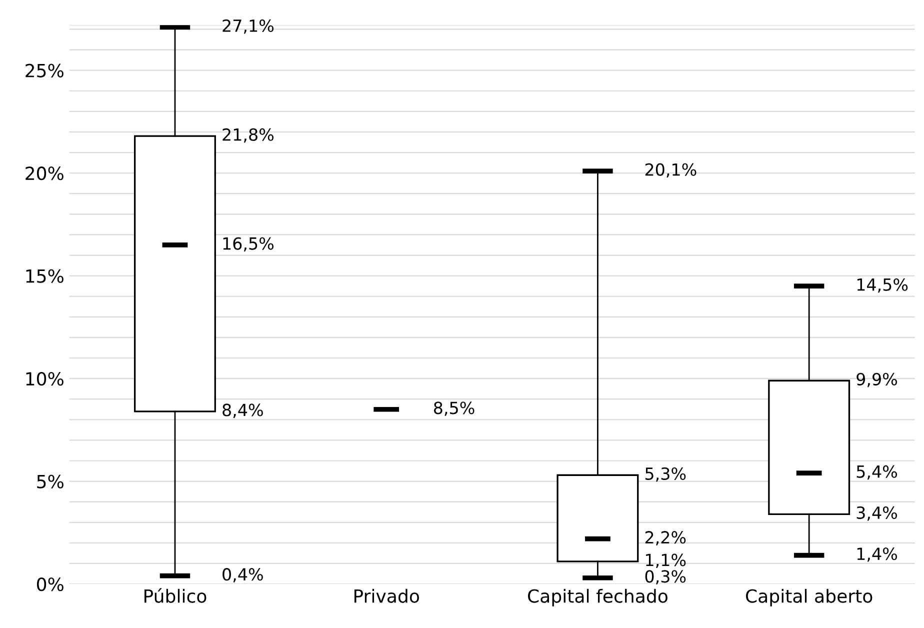  Describe the element at coordinates (248, 244) in the screenshot. I see `annotation: 16,5%` at that location.